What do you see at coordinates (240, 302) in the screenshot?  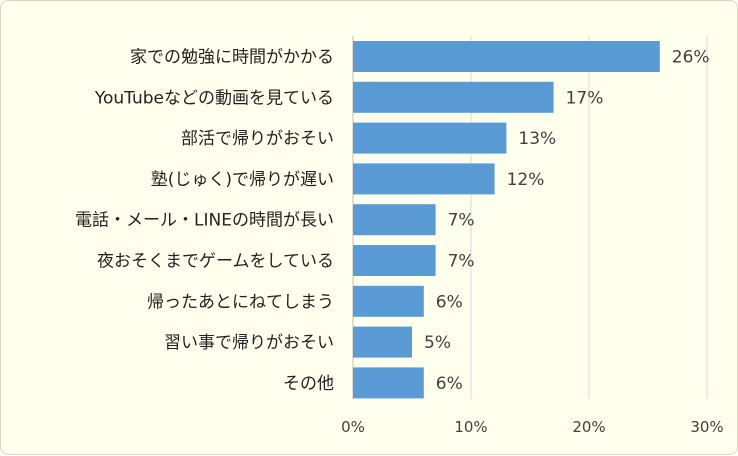 I see `category-label-6: 帰ったあとにねてしまう` at bounding box center [240, 302].